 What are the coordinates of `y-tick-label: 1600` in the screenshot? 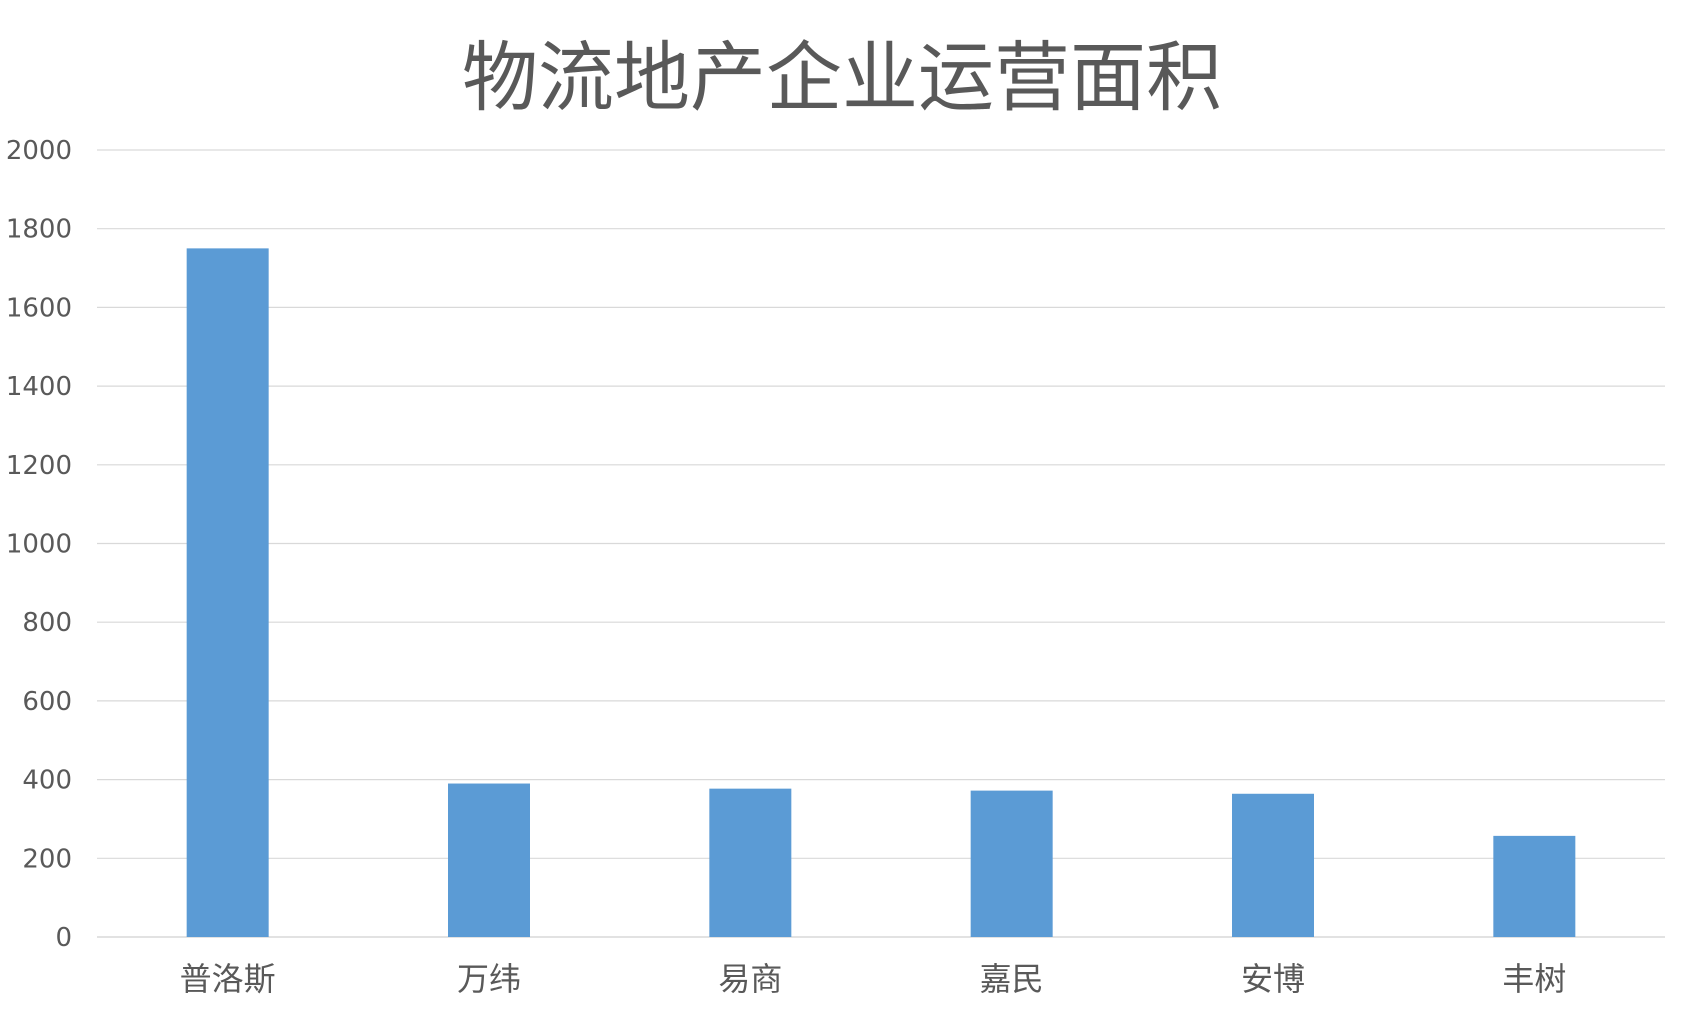 It's located at (39, 308).